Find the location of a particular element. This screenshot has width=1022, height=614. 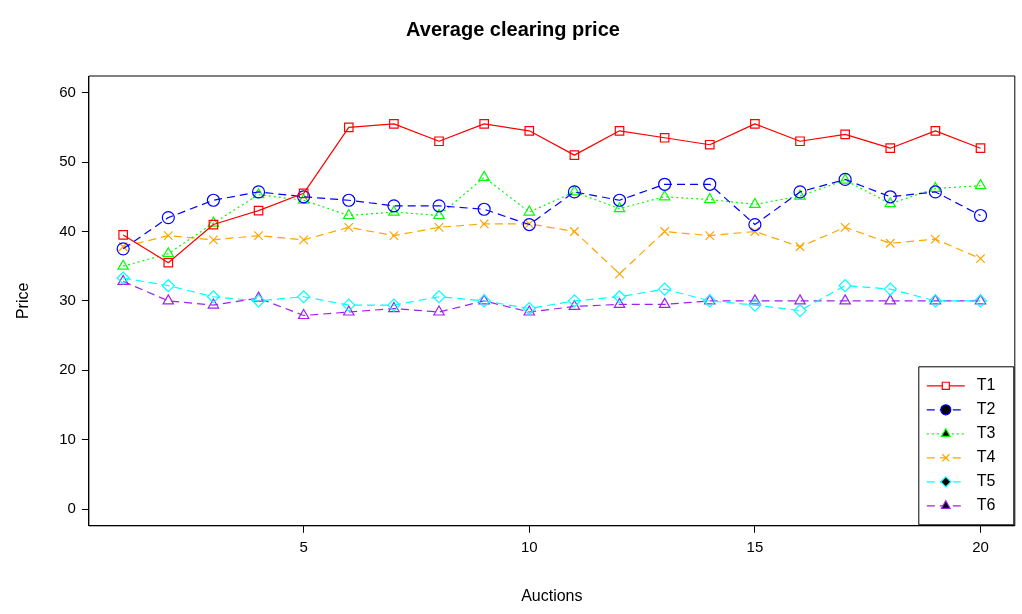

y-tick-label: 60 is located at coordinates (67, 91).